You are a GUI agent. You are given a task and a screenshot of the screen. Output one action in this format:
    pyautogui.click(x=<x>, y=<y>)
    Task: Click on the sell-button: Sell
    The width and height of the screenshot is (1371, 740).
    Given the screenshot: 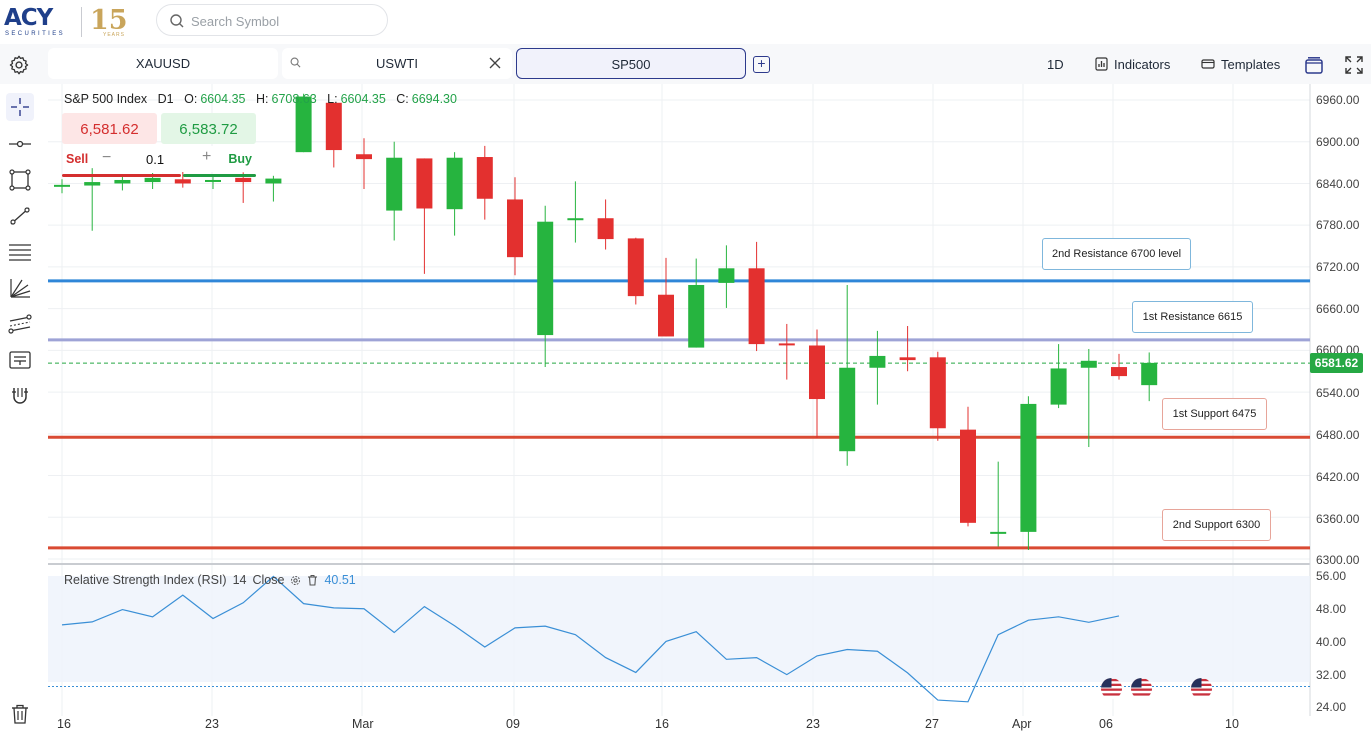 What is the action you would take?
    pyautogui.click(x=77, y=159)
    